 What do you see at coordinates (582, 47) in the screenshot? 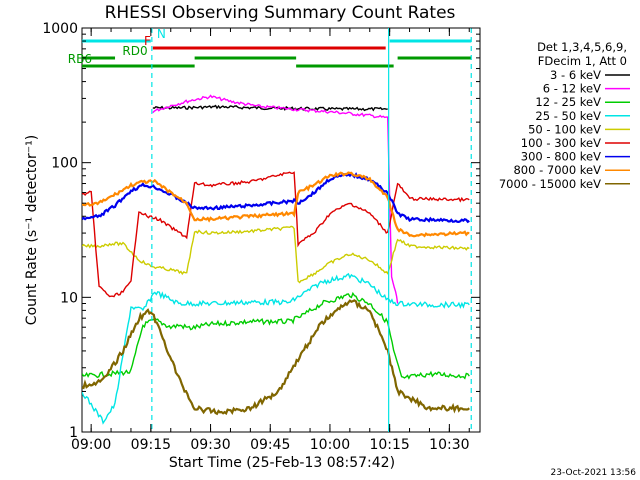
I see `legend-header-0: Det 1,3,4,5,6,9,` at bounding box center [582, 47].